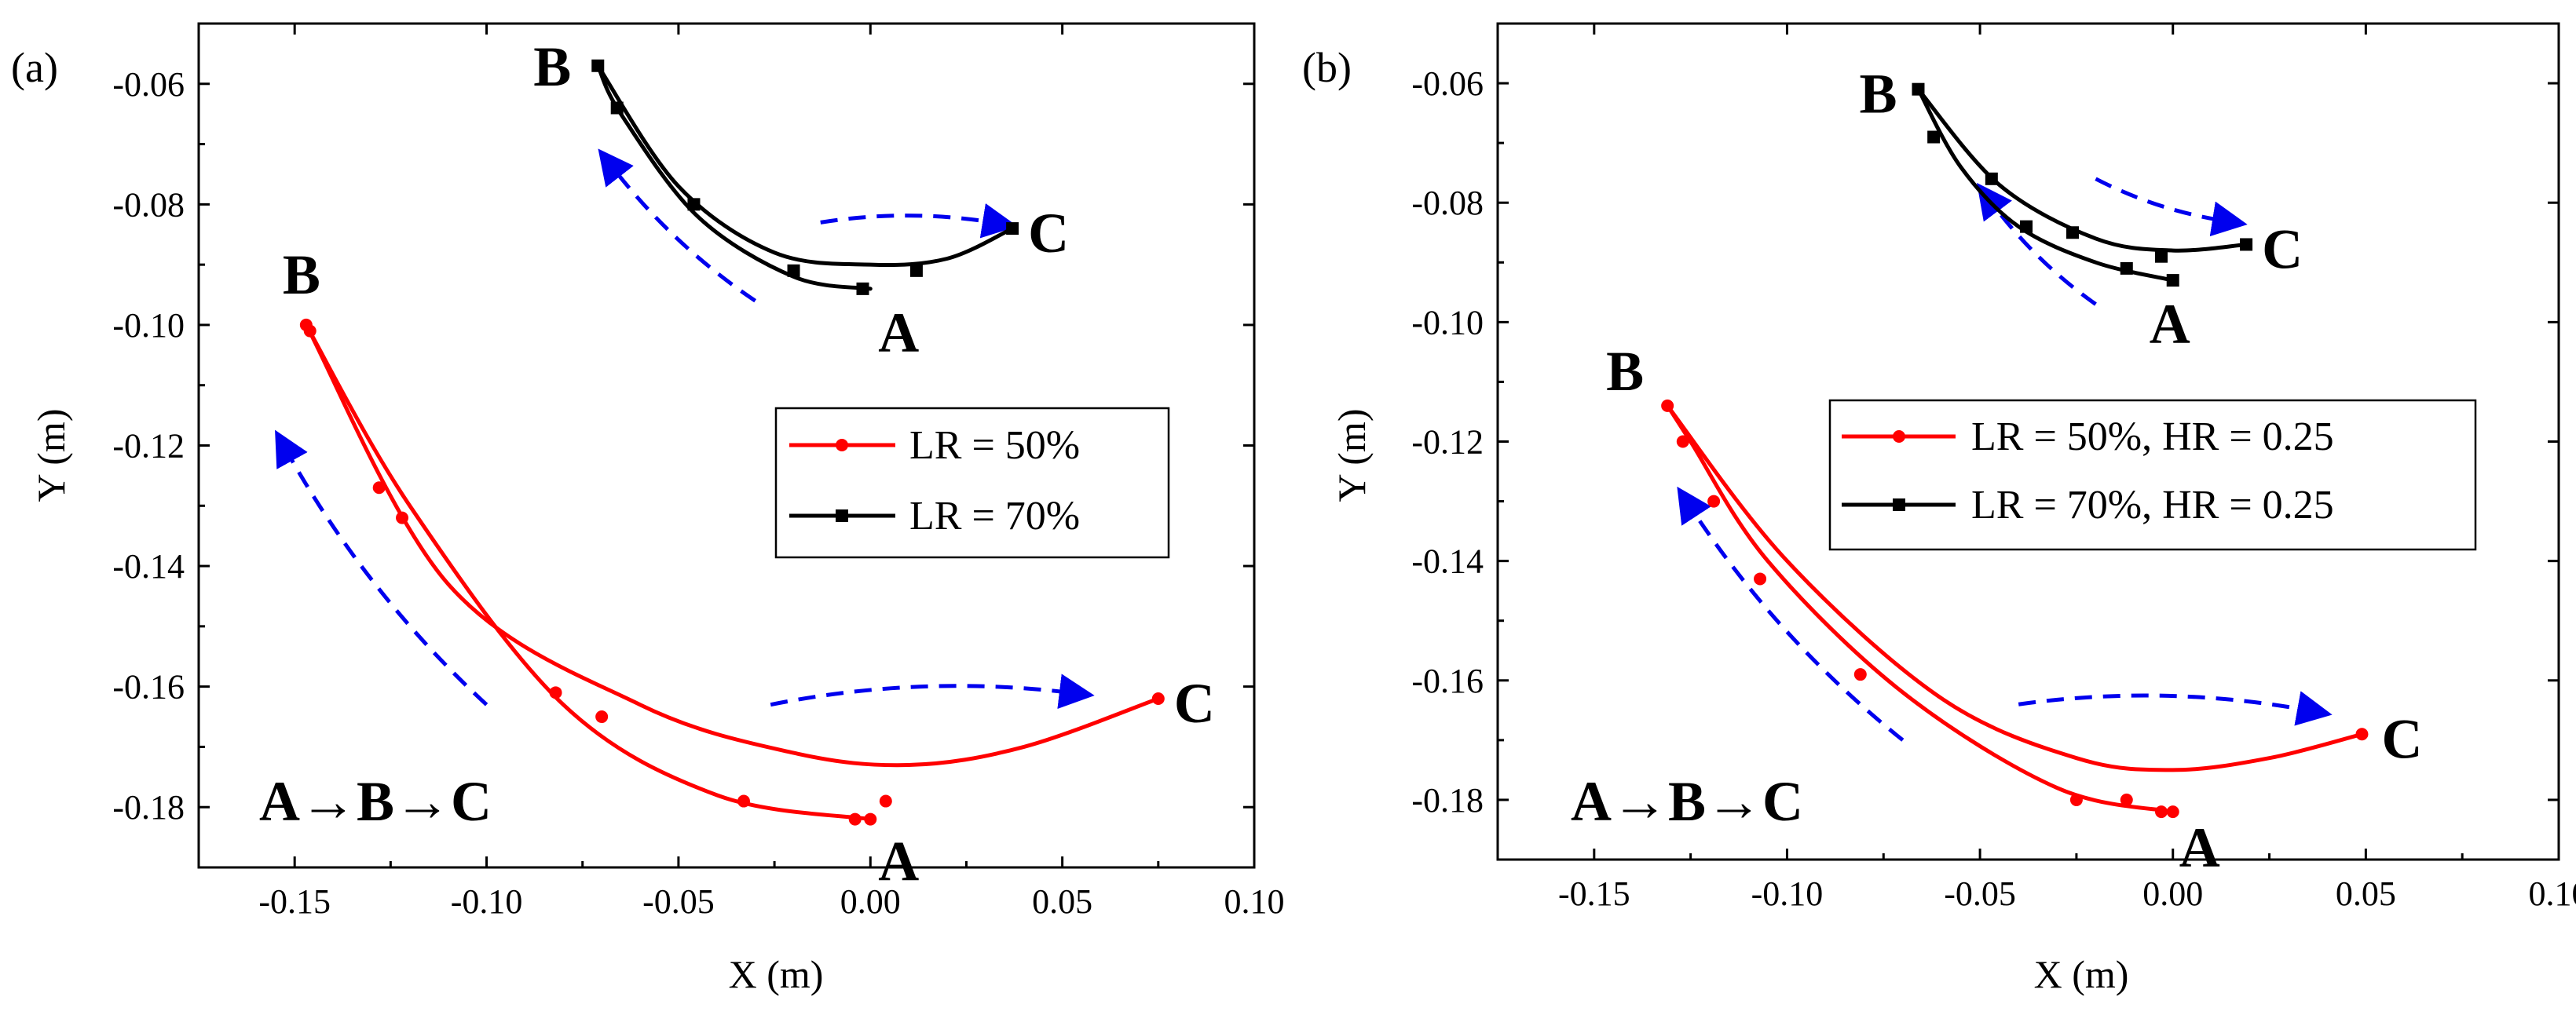  What do you see at coordinates (2082, 974) in the screenshot?
I see `x-axis-label-b: X (m)` at bounding box center [2082, 974].